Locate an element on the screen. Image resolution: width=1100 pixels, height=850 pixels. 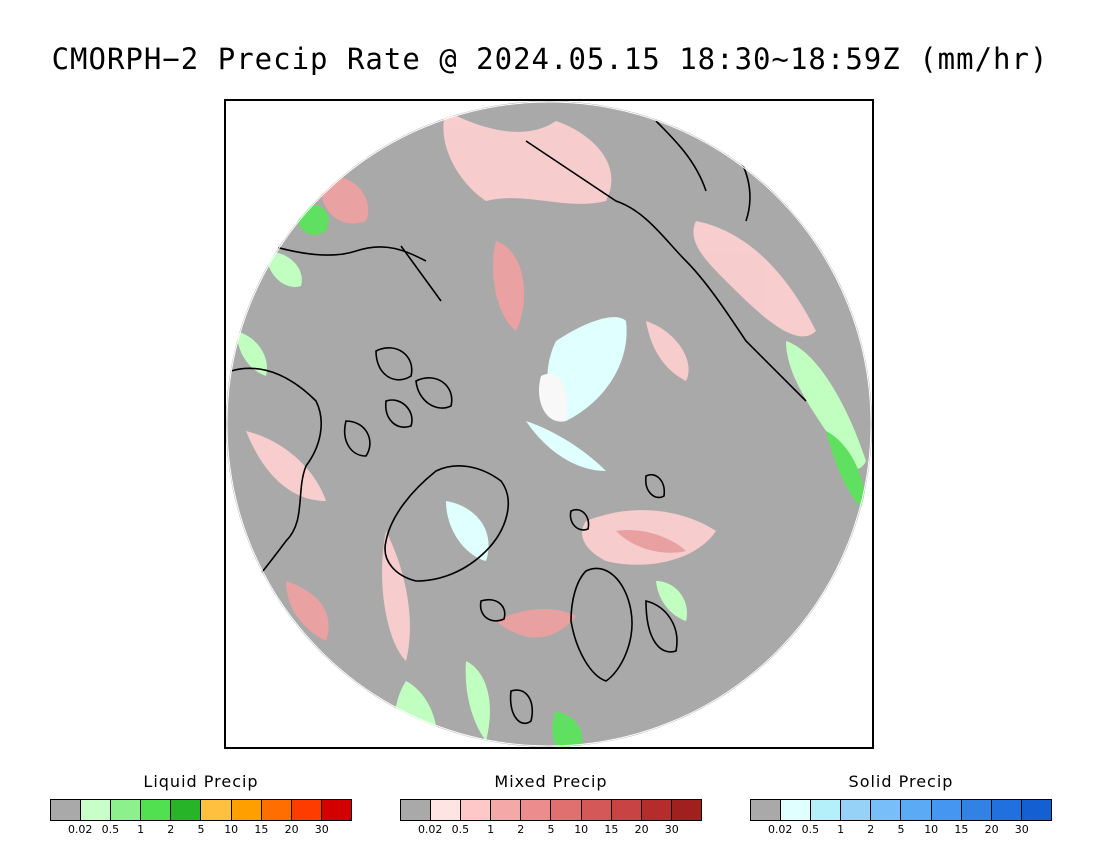
legend-swatches-solid is located at coordinates (901, 810).